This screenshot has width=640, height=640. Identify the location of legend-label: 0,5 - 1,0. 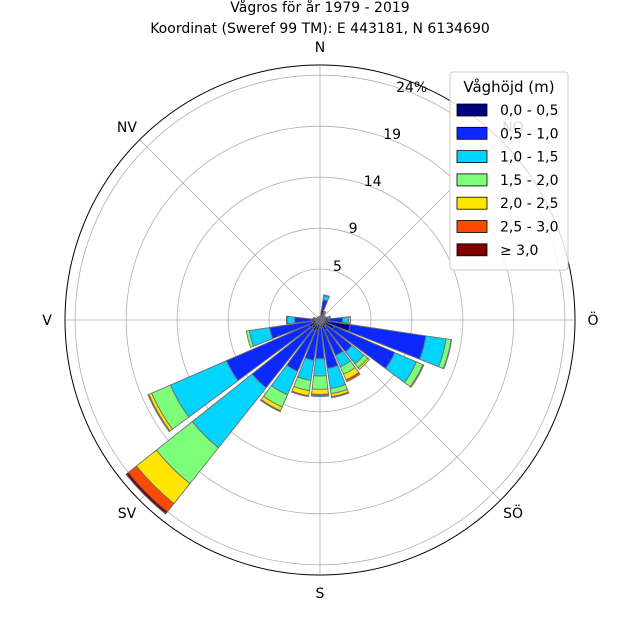
(529, 134).